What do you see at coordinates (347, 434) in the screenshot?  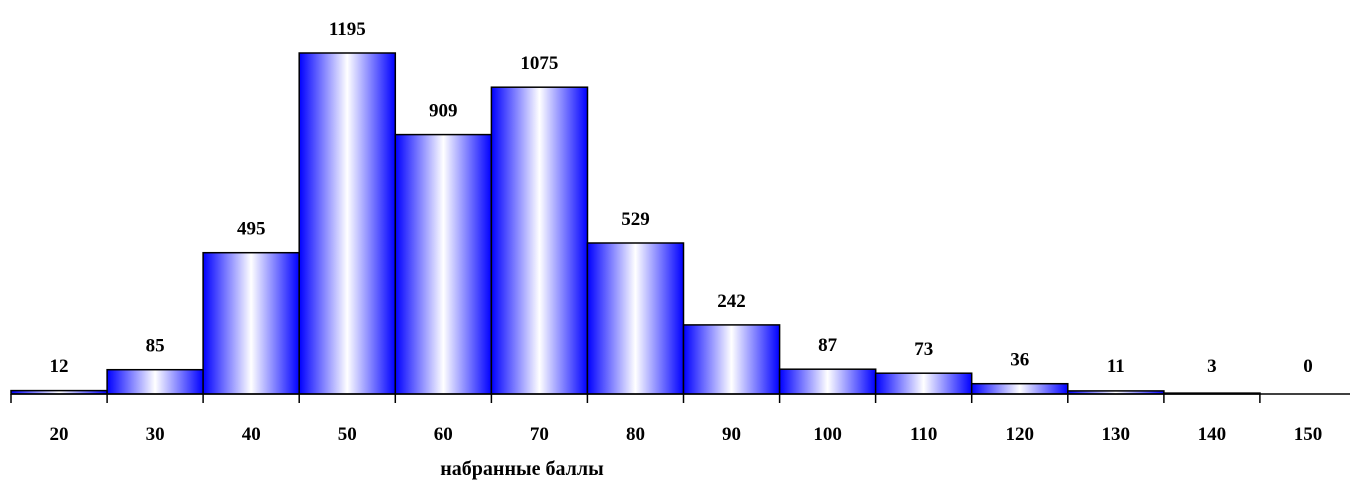 I see `x-tick-label-50: 50` at bounding box center [347, 434].